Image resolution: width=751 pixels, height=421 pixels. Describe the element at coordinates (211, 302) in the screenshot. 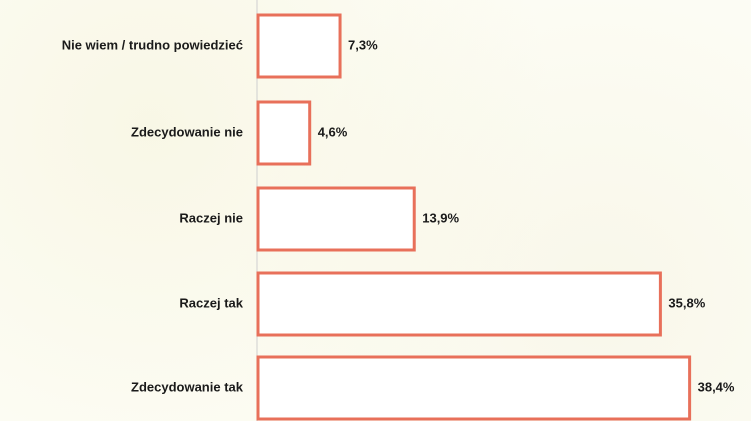

I see `category-label-4: Raczej tak` at that location.